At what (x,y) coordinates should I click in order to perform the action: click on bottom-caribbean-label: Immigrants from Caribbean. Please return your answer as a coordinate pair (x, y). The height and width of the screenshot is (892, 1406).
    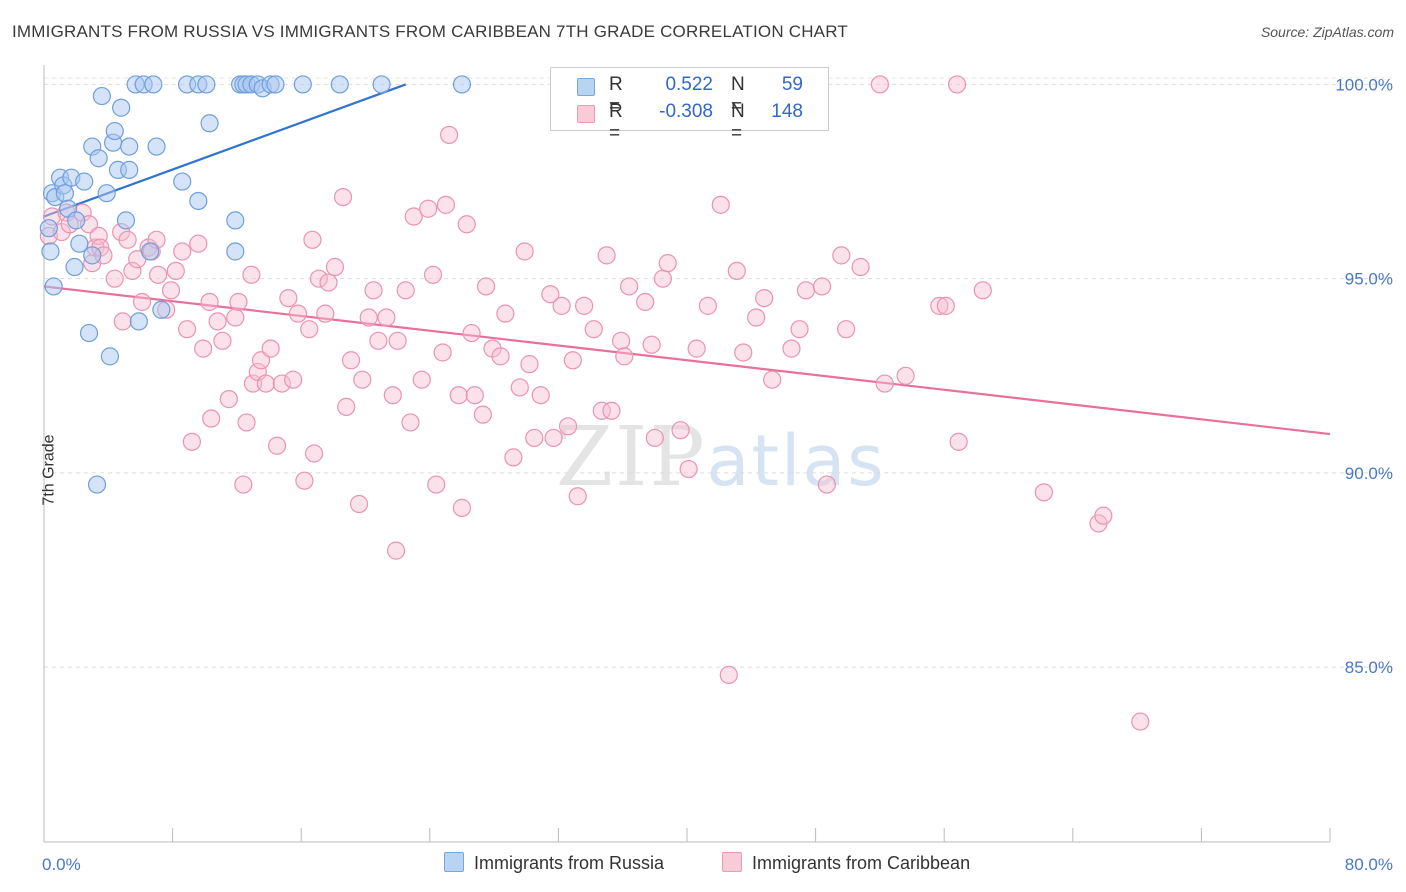
    Looking at the image, I should click on (861, 863).